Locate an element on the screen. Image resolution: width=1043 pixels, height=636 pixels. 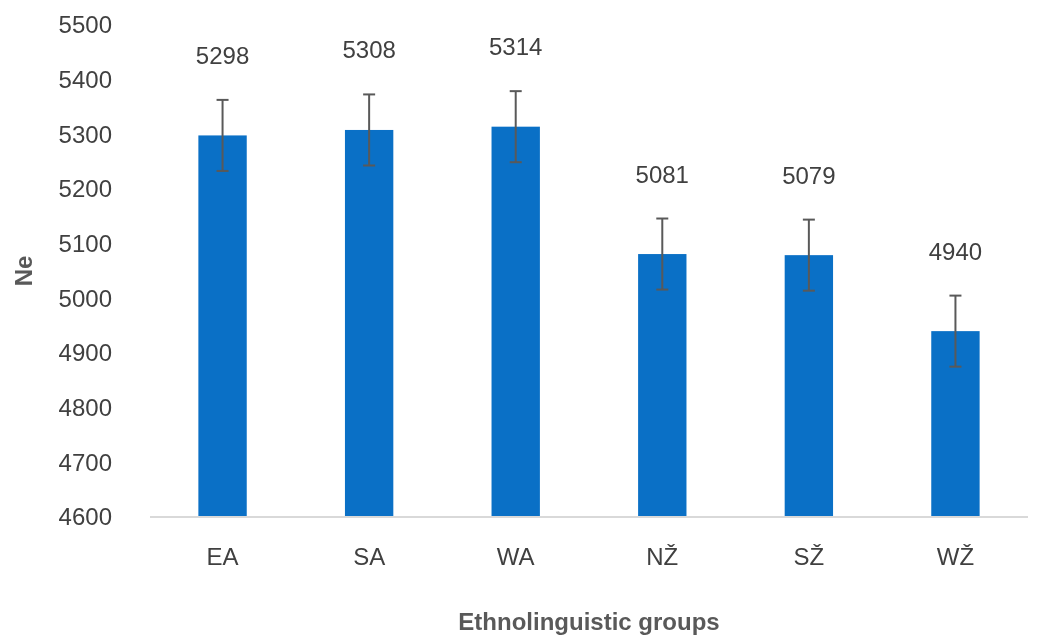
x-tick-label: WA is located at coordinates (515, 556).